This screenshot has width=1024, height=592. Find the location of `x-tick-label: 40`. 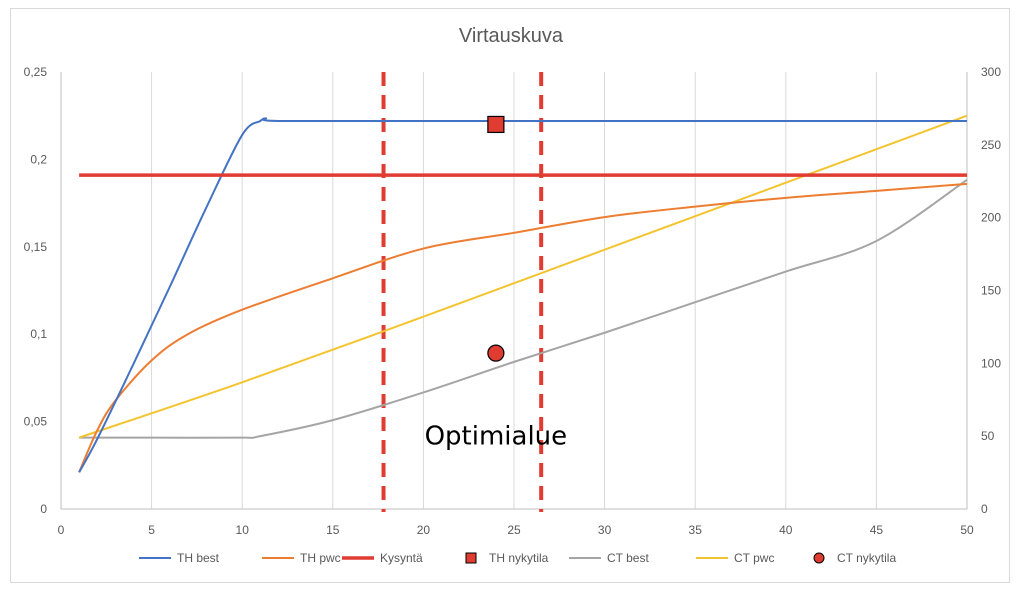

x-tick-label: 40 is located at coordinates (786, 530).